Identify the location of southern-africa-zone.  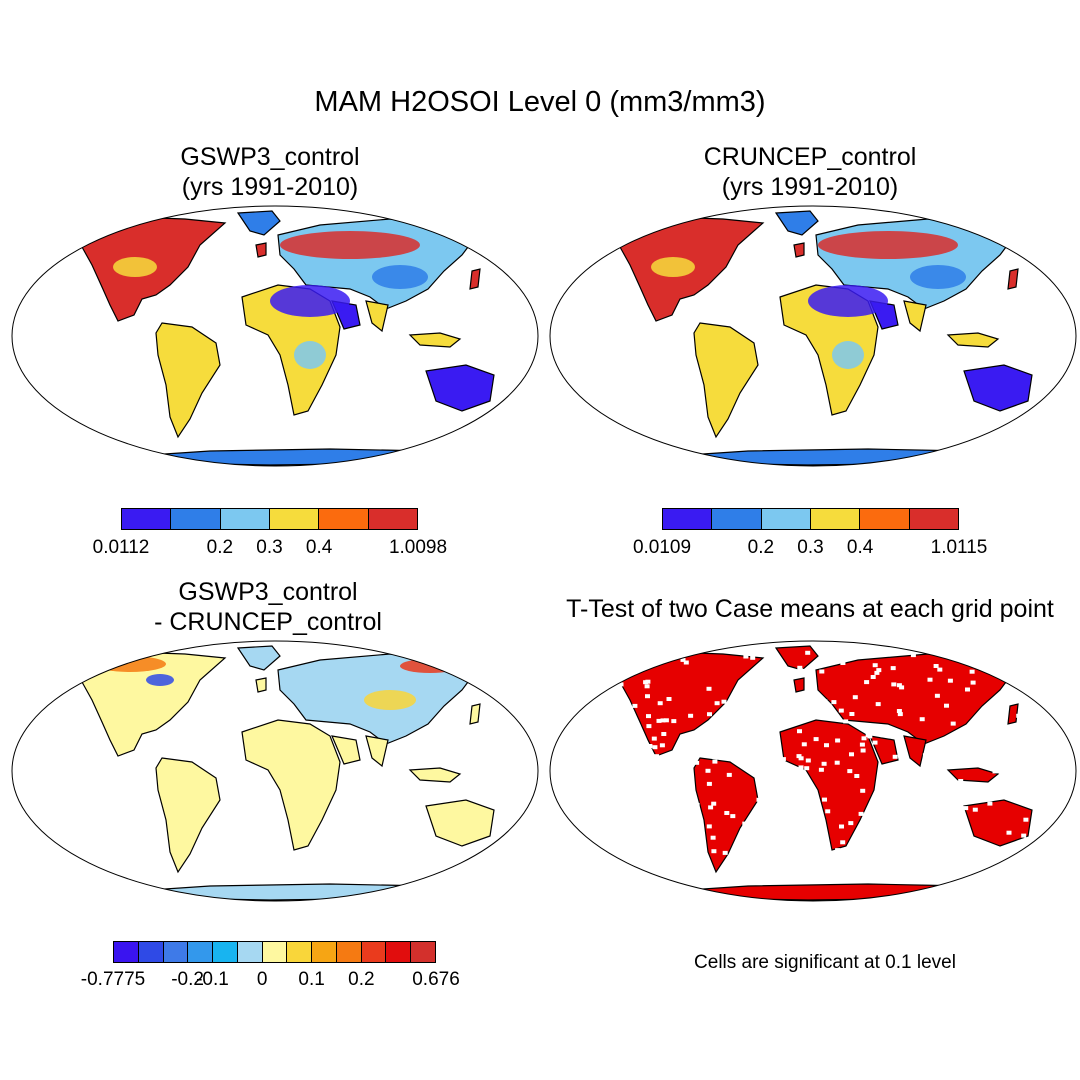
(848, 355).